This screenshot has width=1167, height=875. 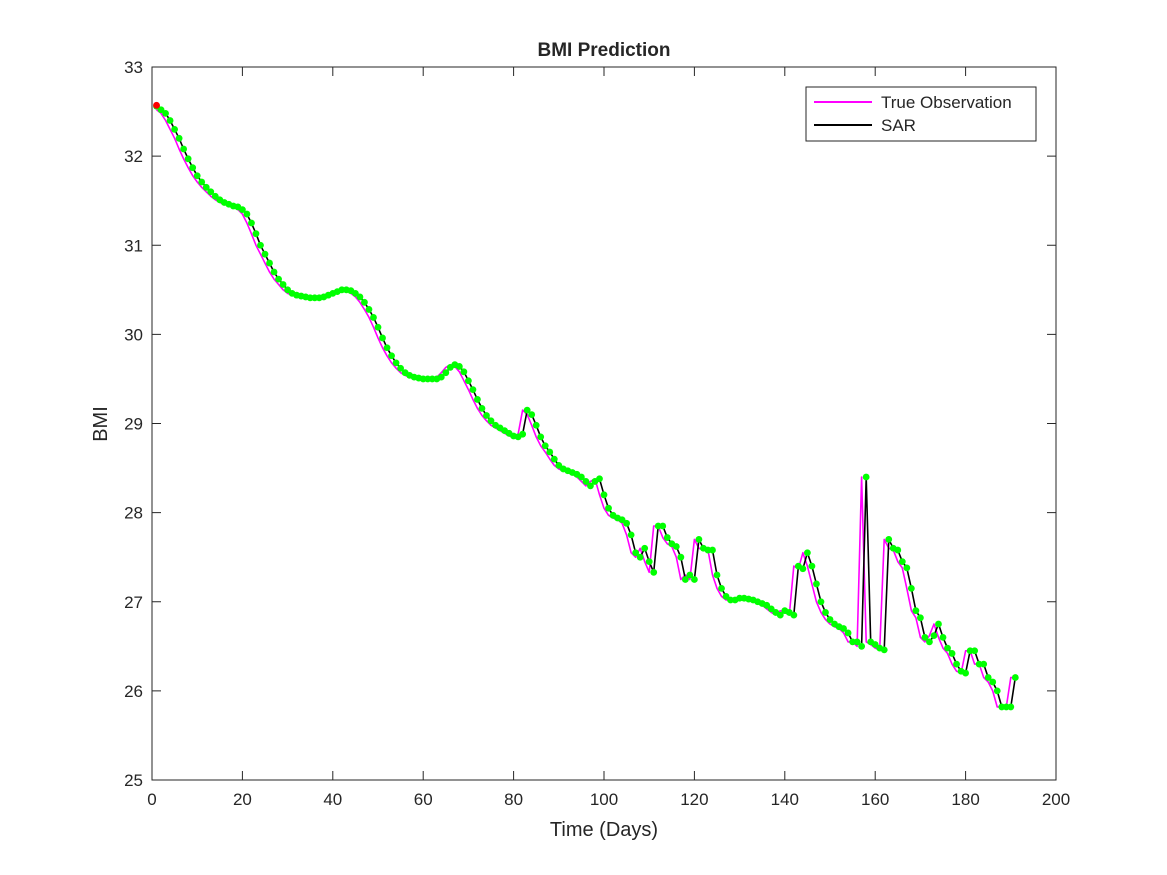 I want to click on x-tick-label: 20, so click(x=242, y=799).